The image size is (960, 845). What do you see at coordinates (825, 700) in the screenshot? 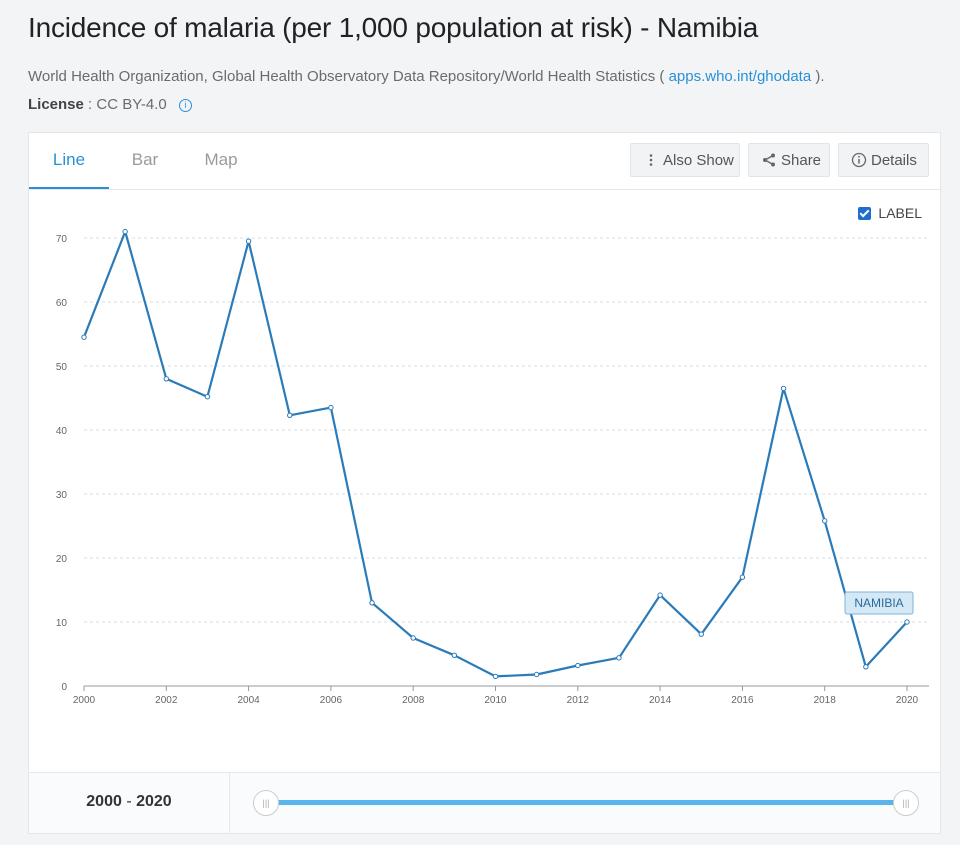
I see `x-tick-label: 2018` at bounding box center [825, 700].